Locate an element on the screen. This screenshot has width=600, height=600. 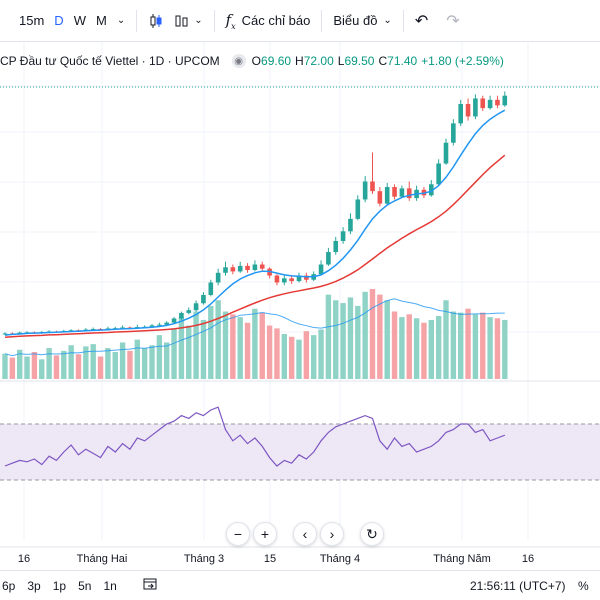
timezone-clock: 21:56:11 (UTC+7) is located at coordinates (518, 586).